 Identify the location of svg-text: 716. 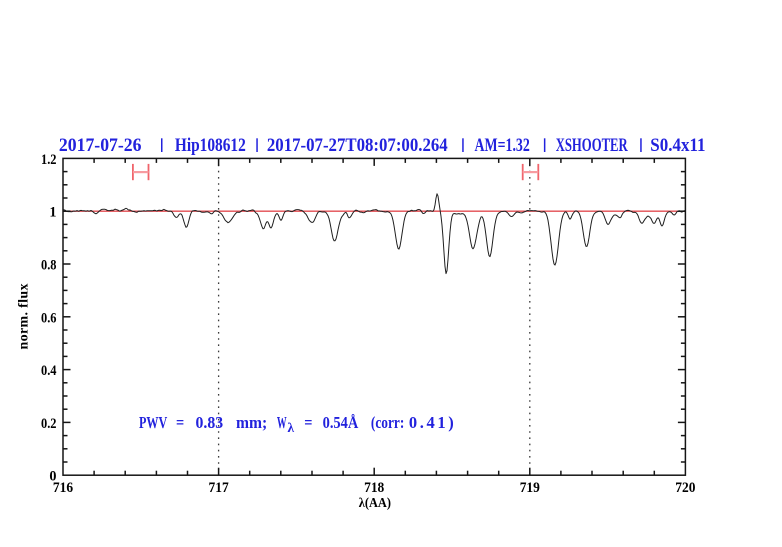
(63, 488).